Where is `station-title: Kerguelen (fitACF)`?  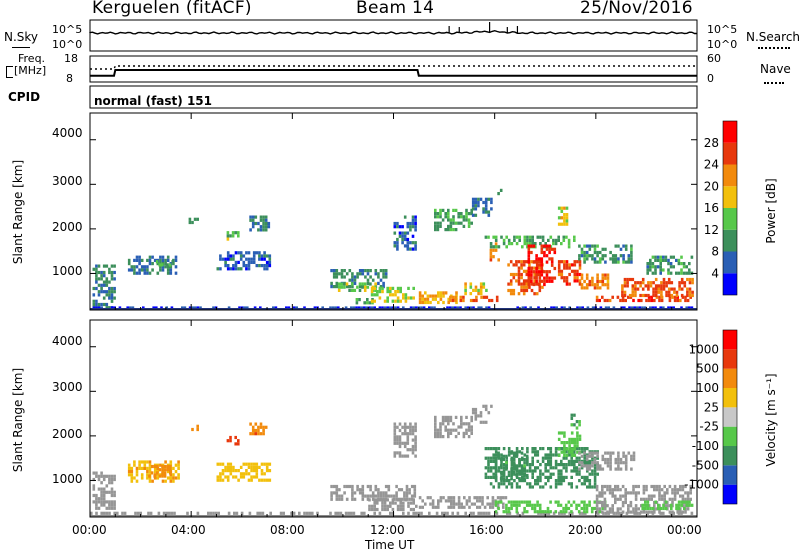
station-title: Kerguelen (fitACF) is located at coordinates (172, 9).